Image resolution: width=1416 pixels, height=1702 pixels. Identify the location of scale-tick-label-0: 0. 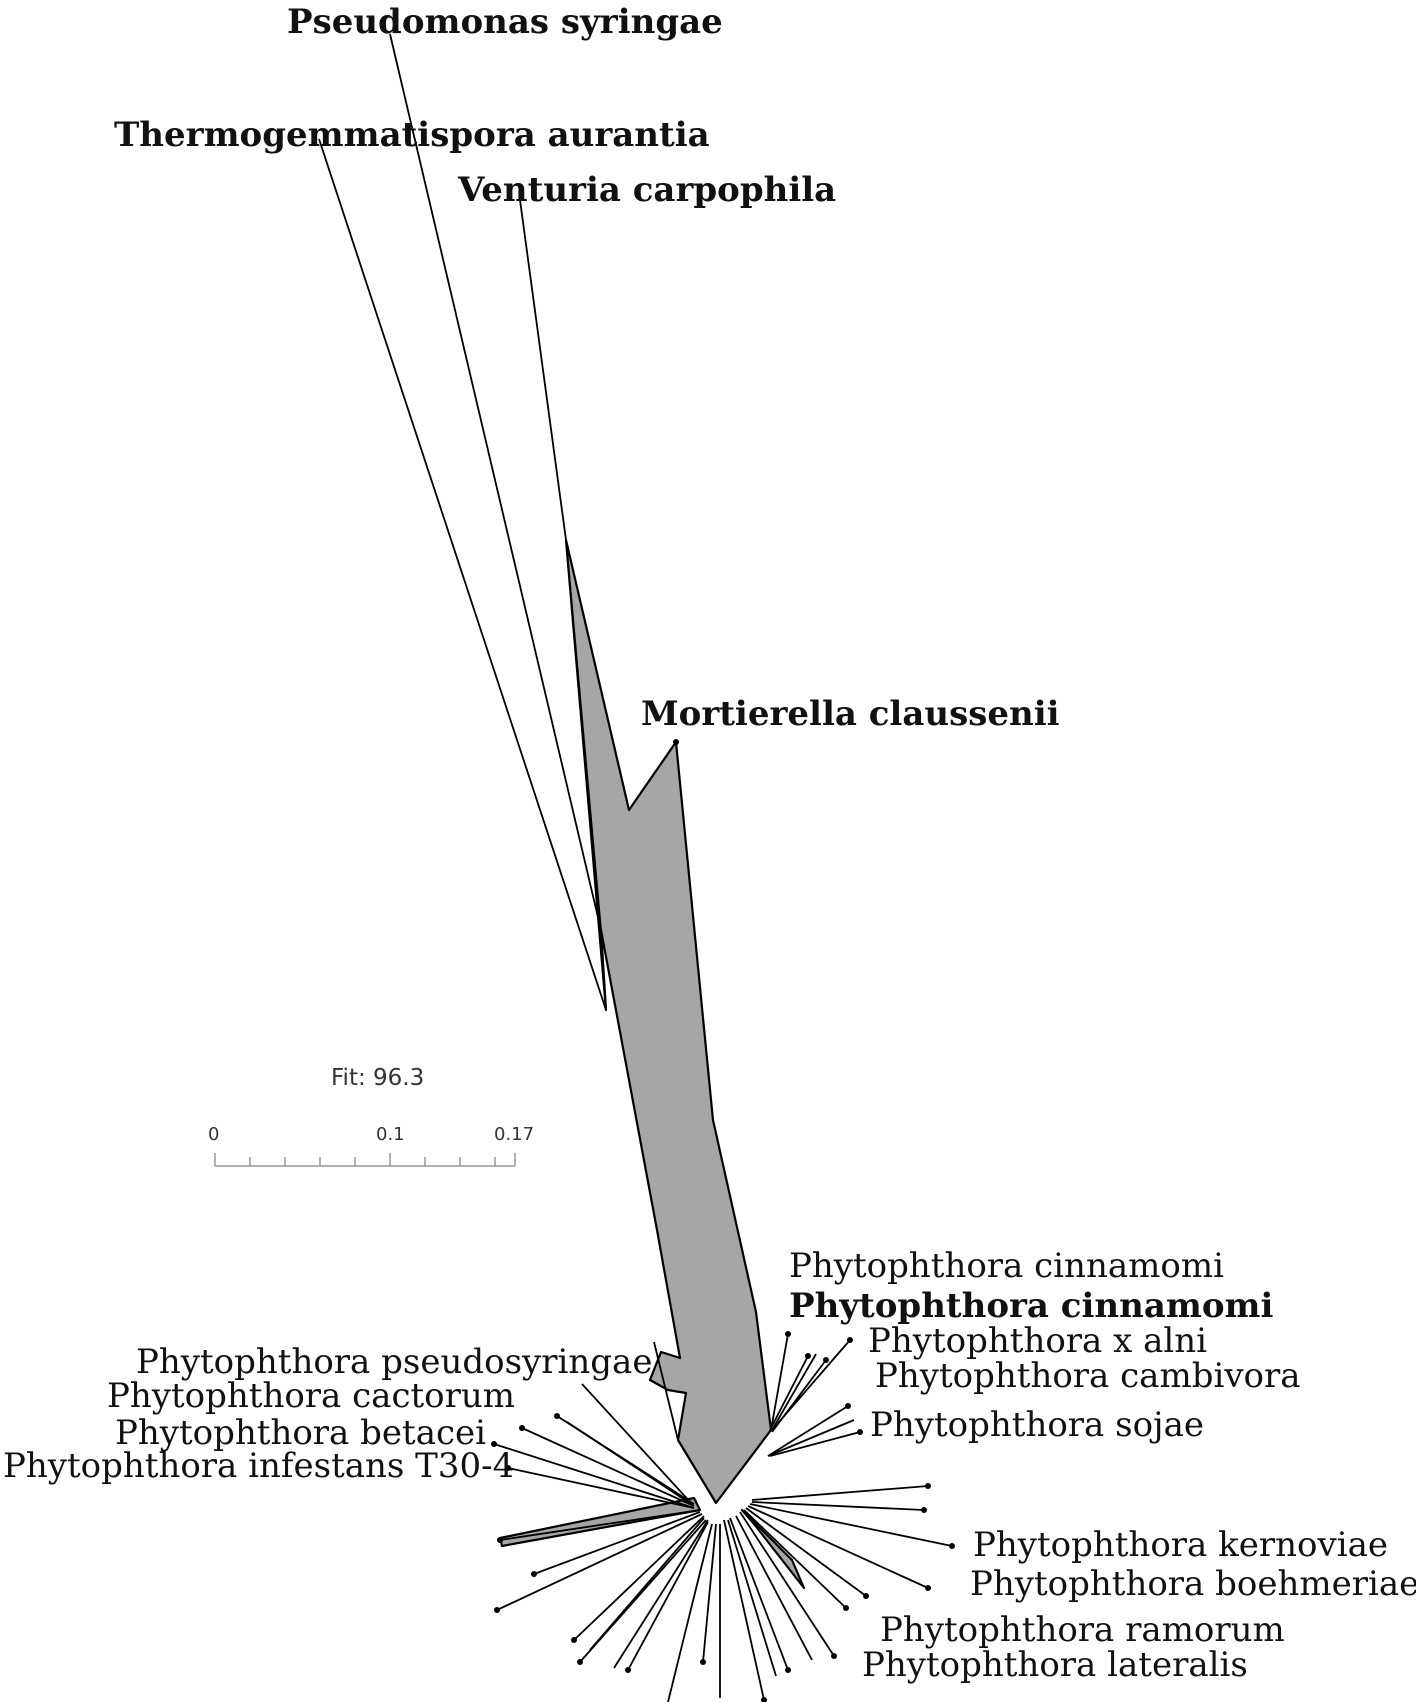
(213, 1134).